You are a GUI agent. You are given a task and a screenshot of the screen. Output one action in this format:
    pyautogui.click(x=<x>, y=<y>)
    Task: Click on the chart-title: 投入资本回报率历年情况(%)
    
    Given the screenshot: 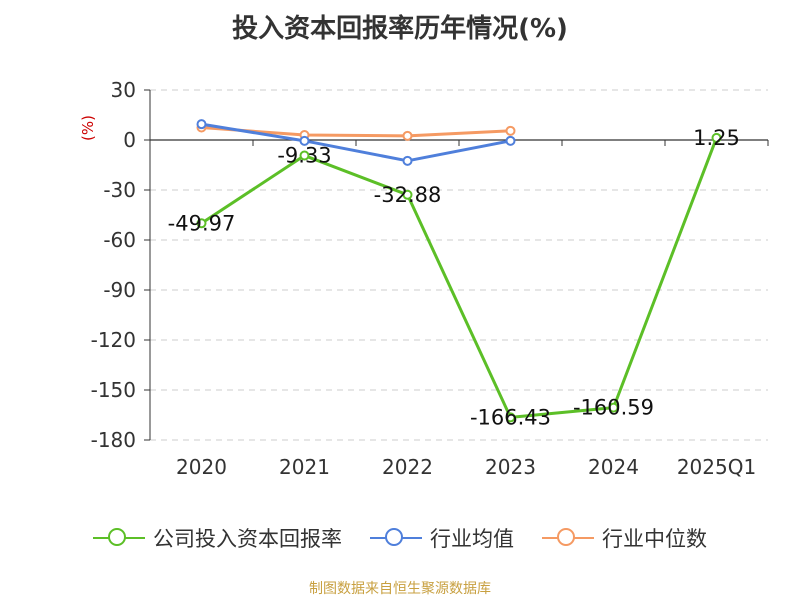 What is the action you would take?
    pyautogui.click(x=400, y=29)
    